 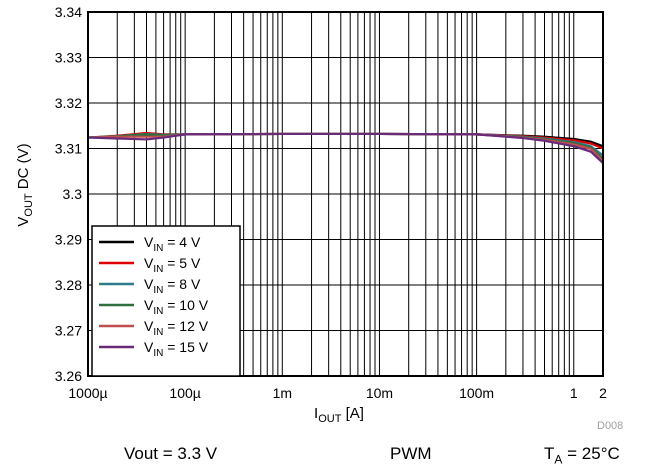 I want to click on legend-label: VIN = 8 V, so click(x=172, y=286).